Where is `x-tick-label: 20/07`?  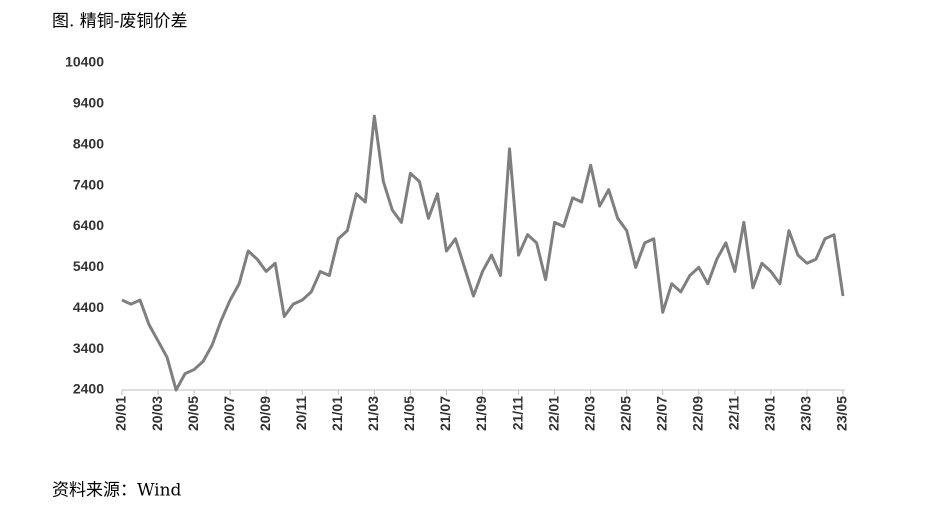 x-tick-label: 20/07 is located at coordinates (229, 413).